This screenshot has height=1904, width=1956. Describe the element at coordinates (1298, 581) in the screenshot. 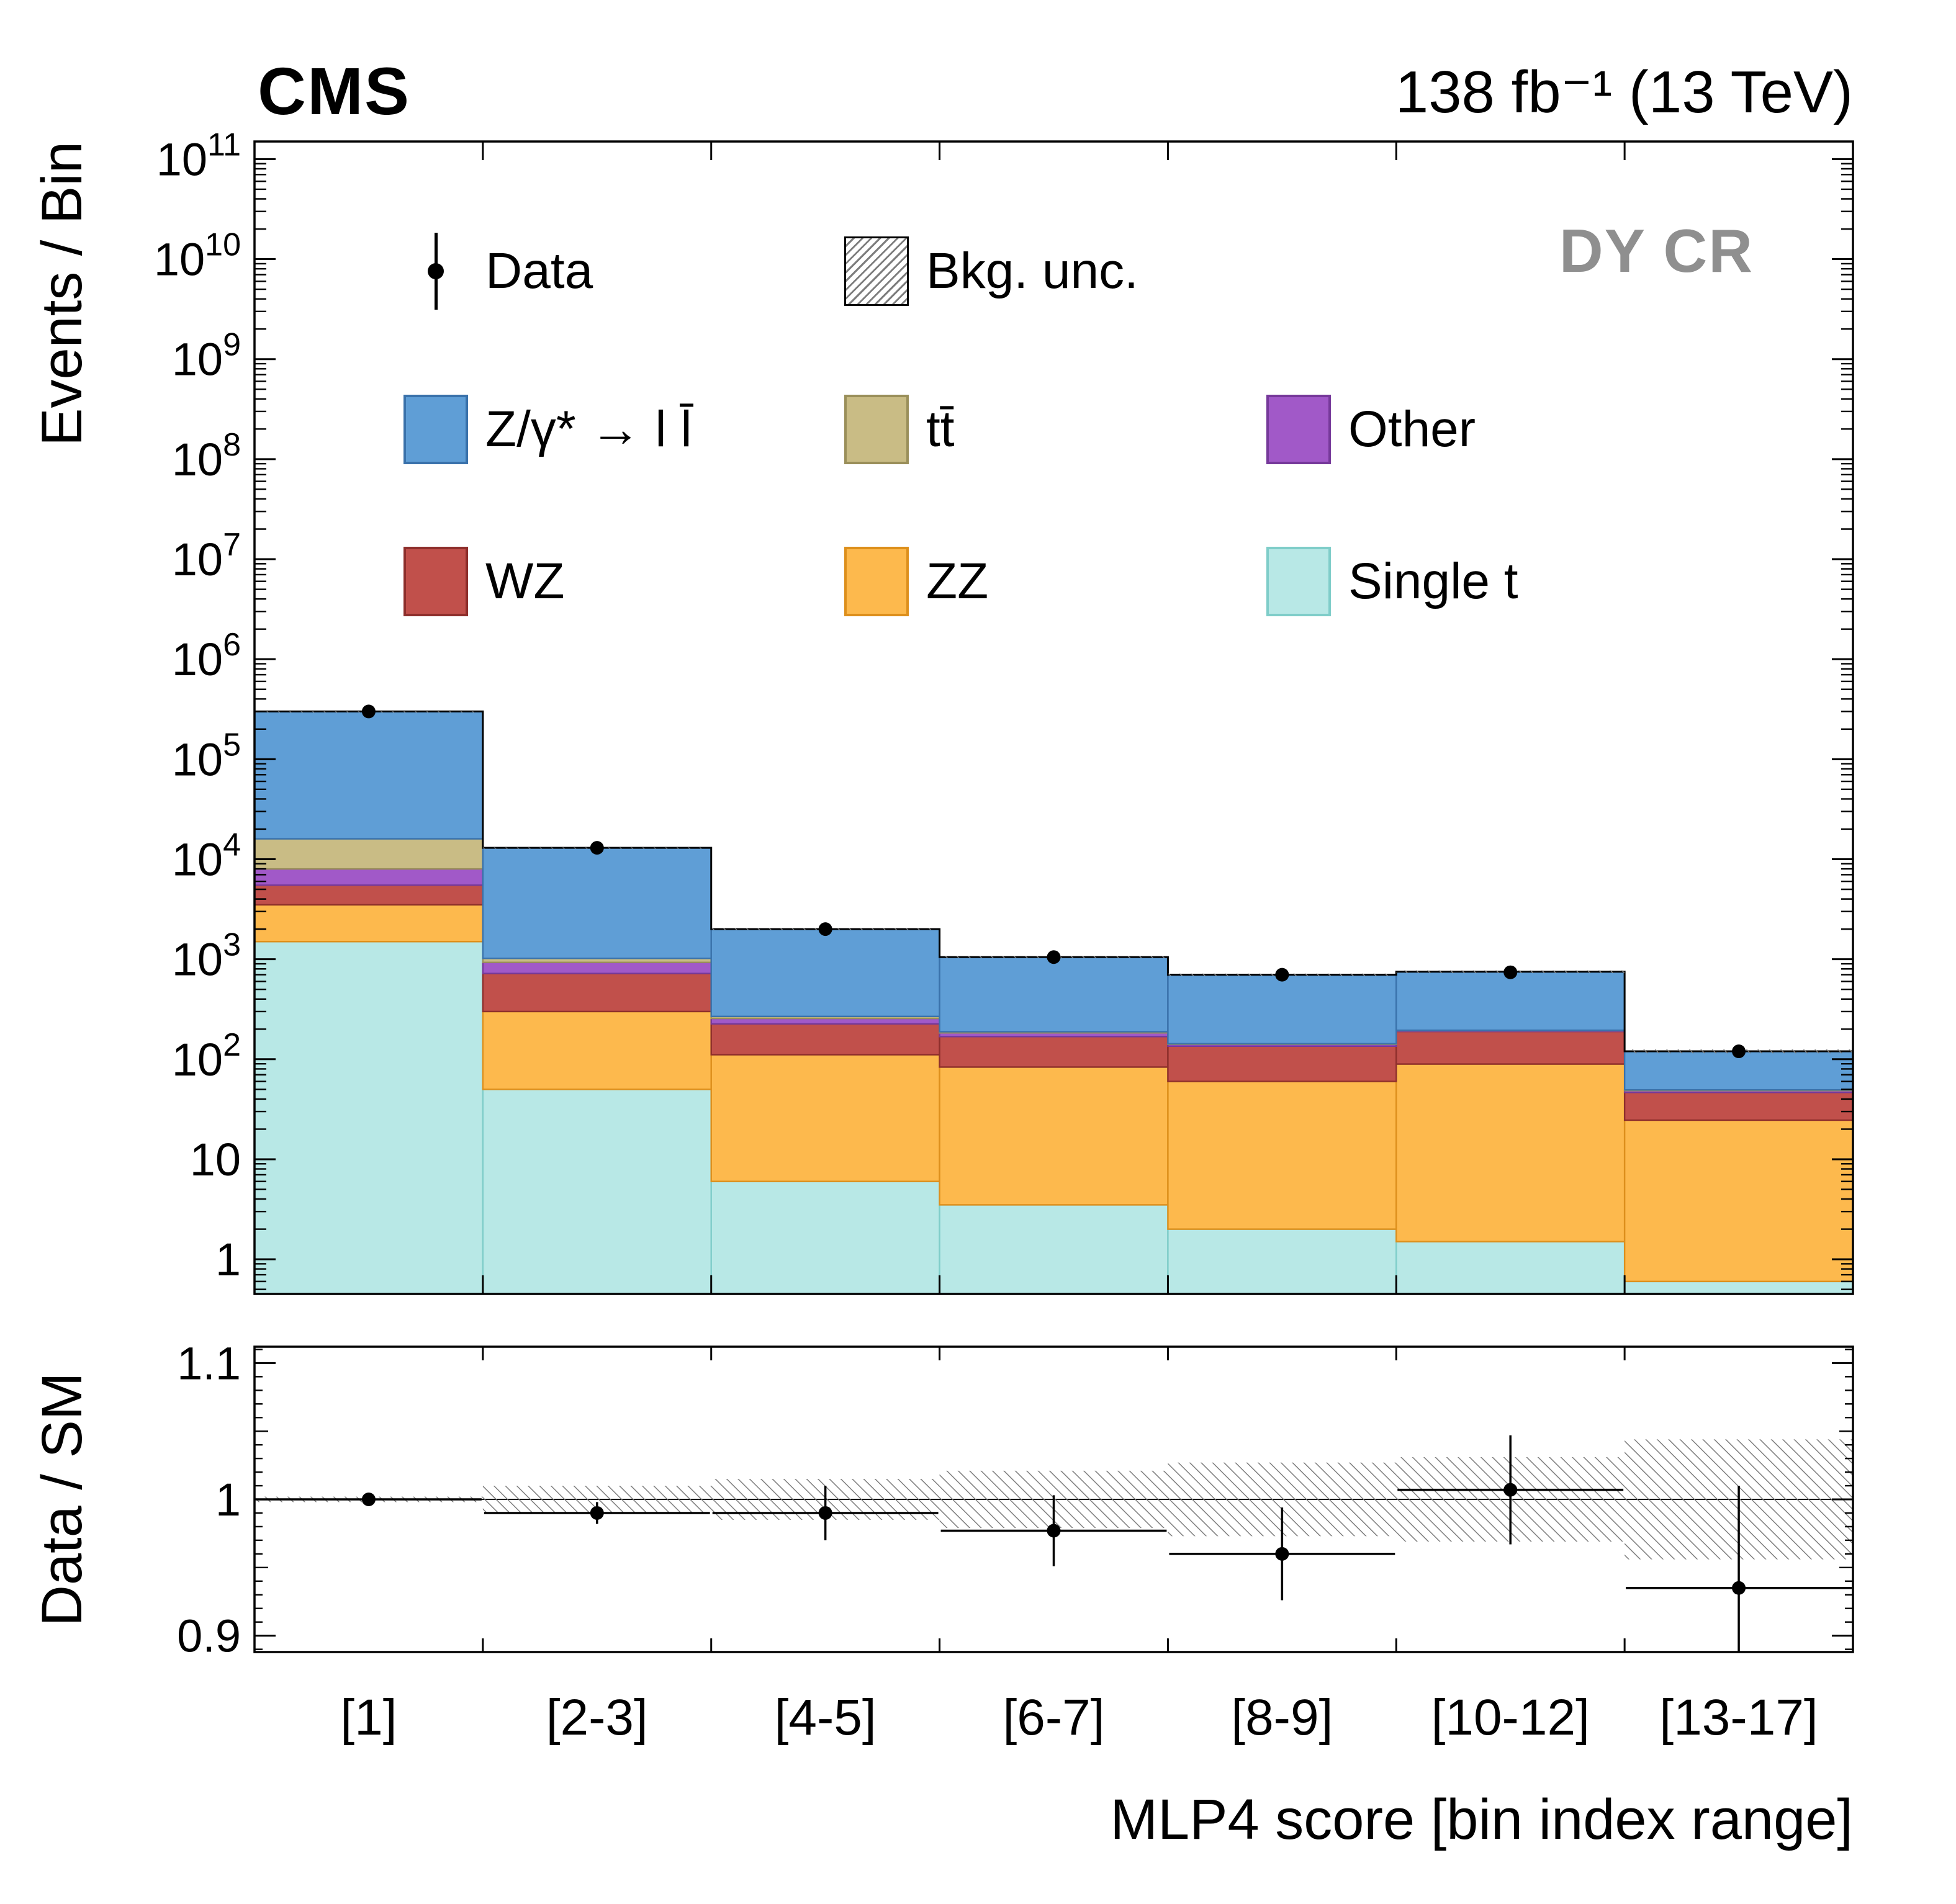

I see `single-t-swatch-icon` at that location.